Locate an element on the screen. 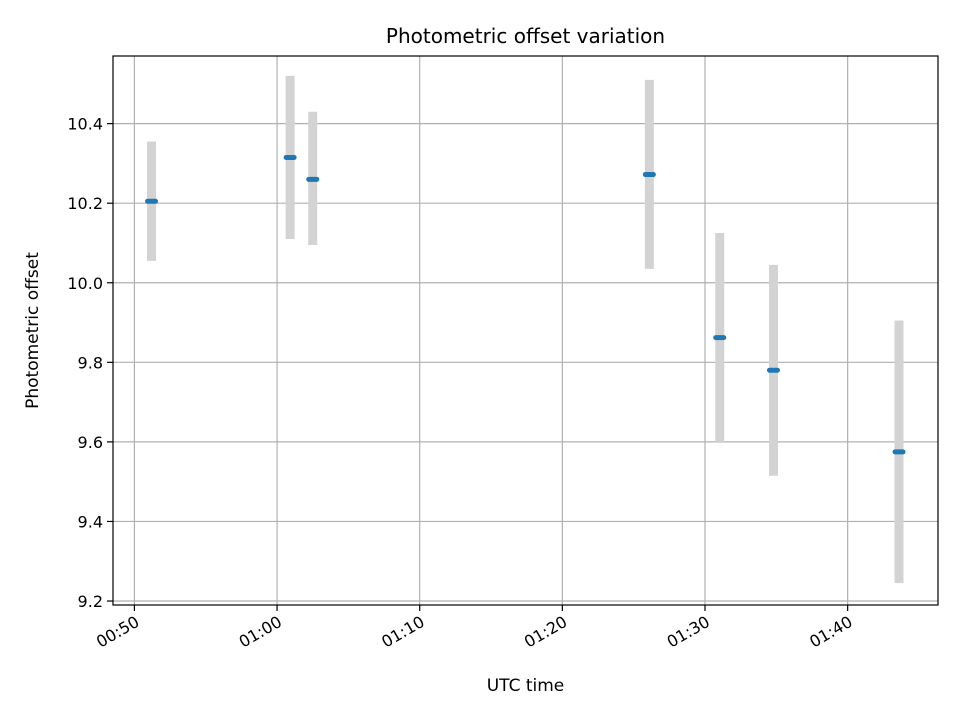 This screenshot has width=960, height=720. y-tick-label: 9.6 is located at coordinates (90, 442).